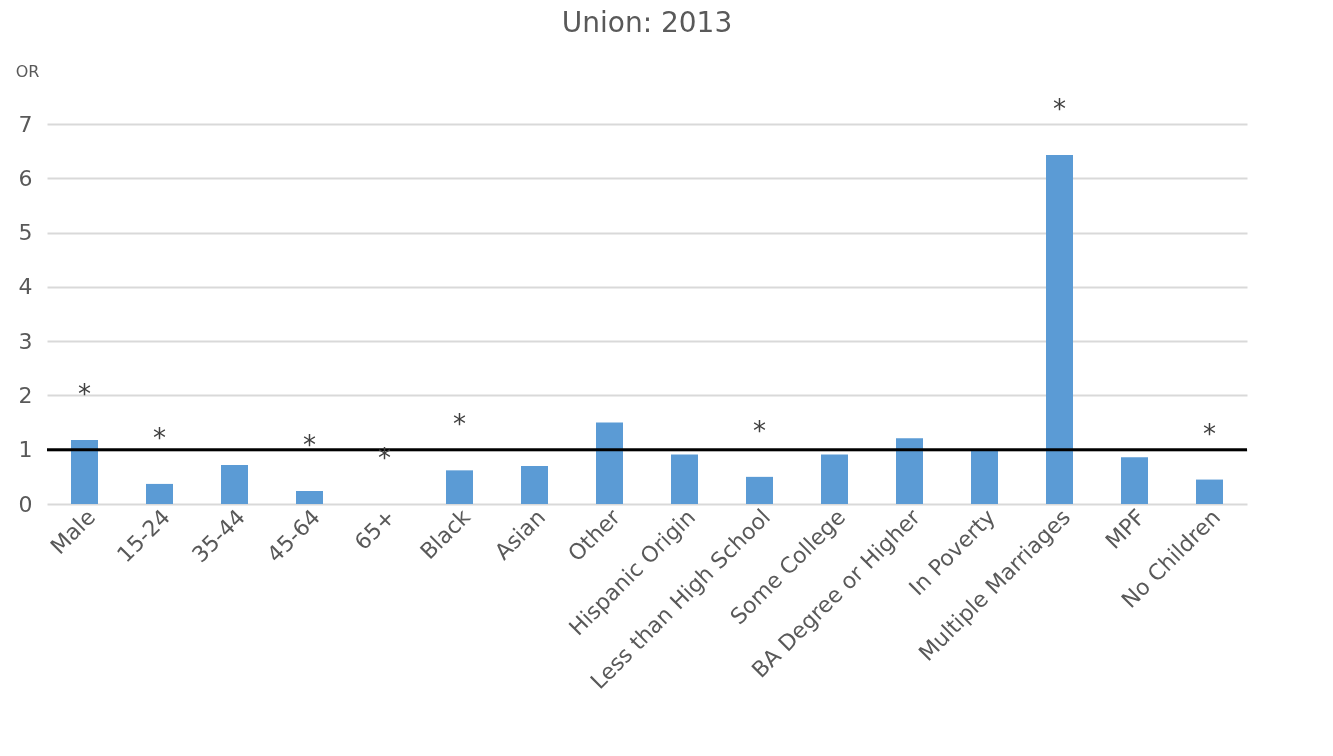  Describe the element at coordinates (375, 529) in the screenshot. I see `x-tick-label: 65+` at that location.